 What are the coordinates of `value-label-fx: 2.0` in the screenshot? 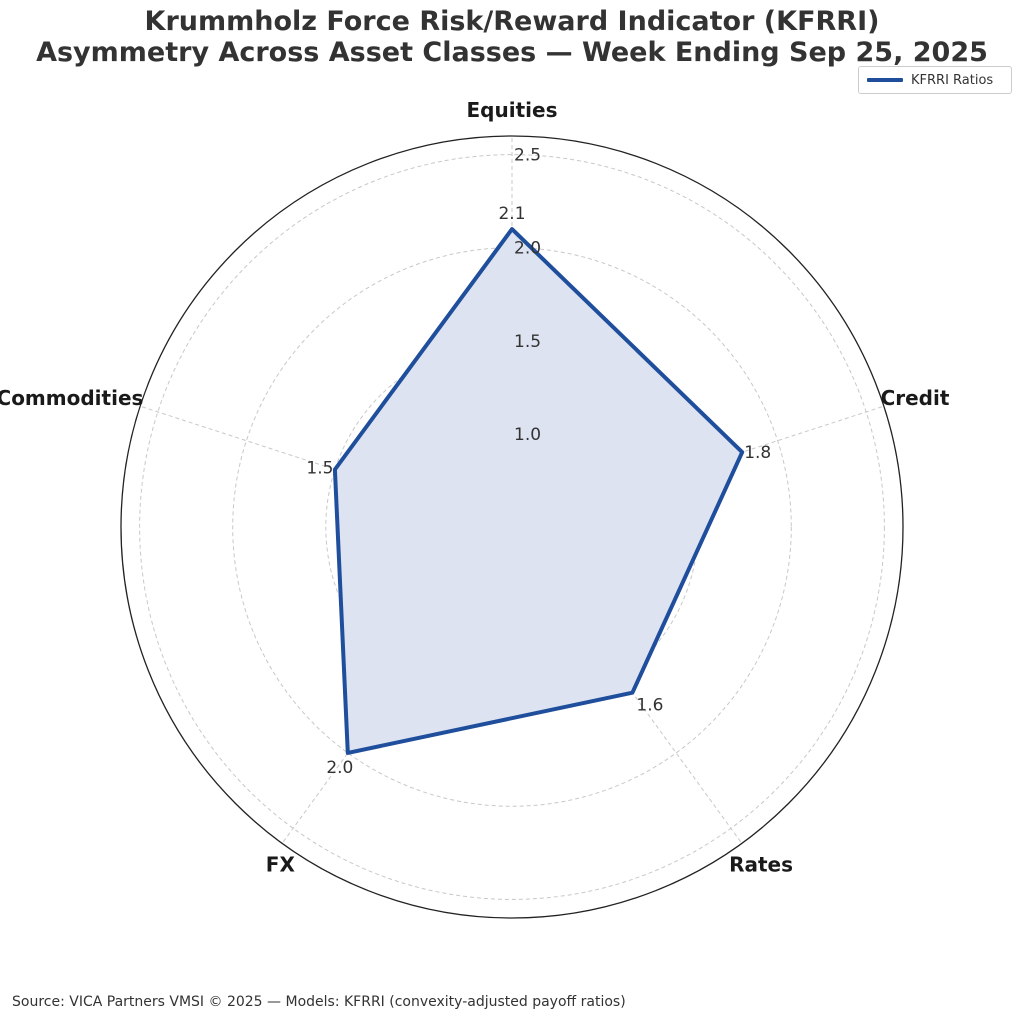 It's located at (339, 768).